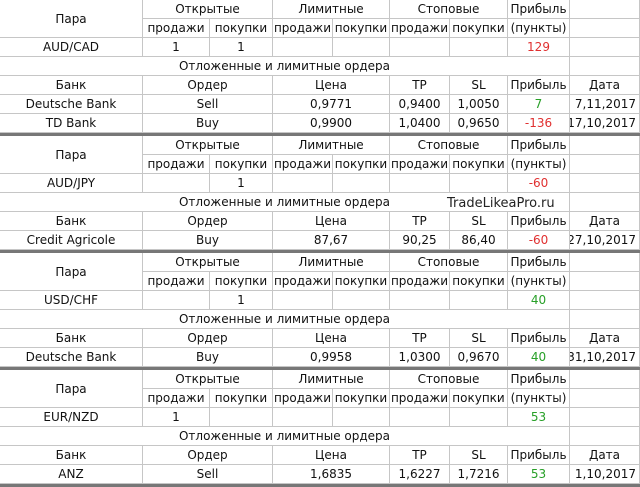  What do you see at coordinates (605, 474) in the screenshot?
I see `order-cell: 1,10,2017` at bounding box center [605, 474].